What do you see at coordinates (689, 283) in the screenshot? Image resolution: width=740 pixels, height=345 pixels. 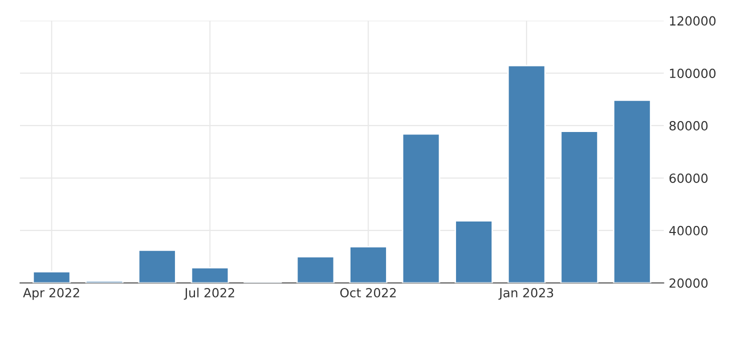 I see `y-tick-label: 20000` at bounding box center [689, 283].